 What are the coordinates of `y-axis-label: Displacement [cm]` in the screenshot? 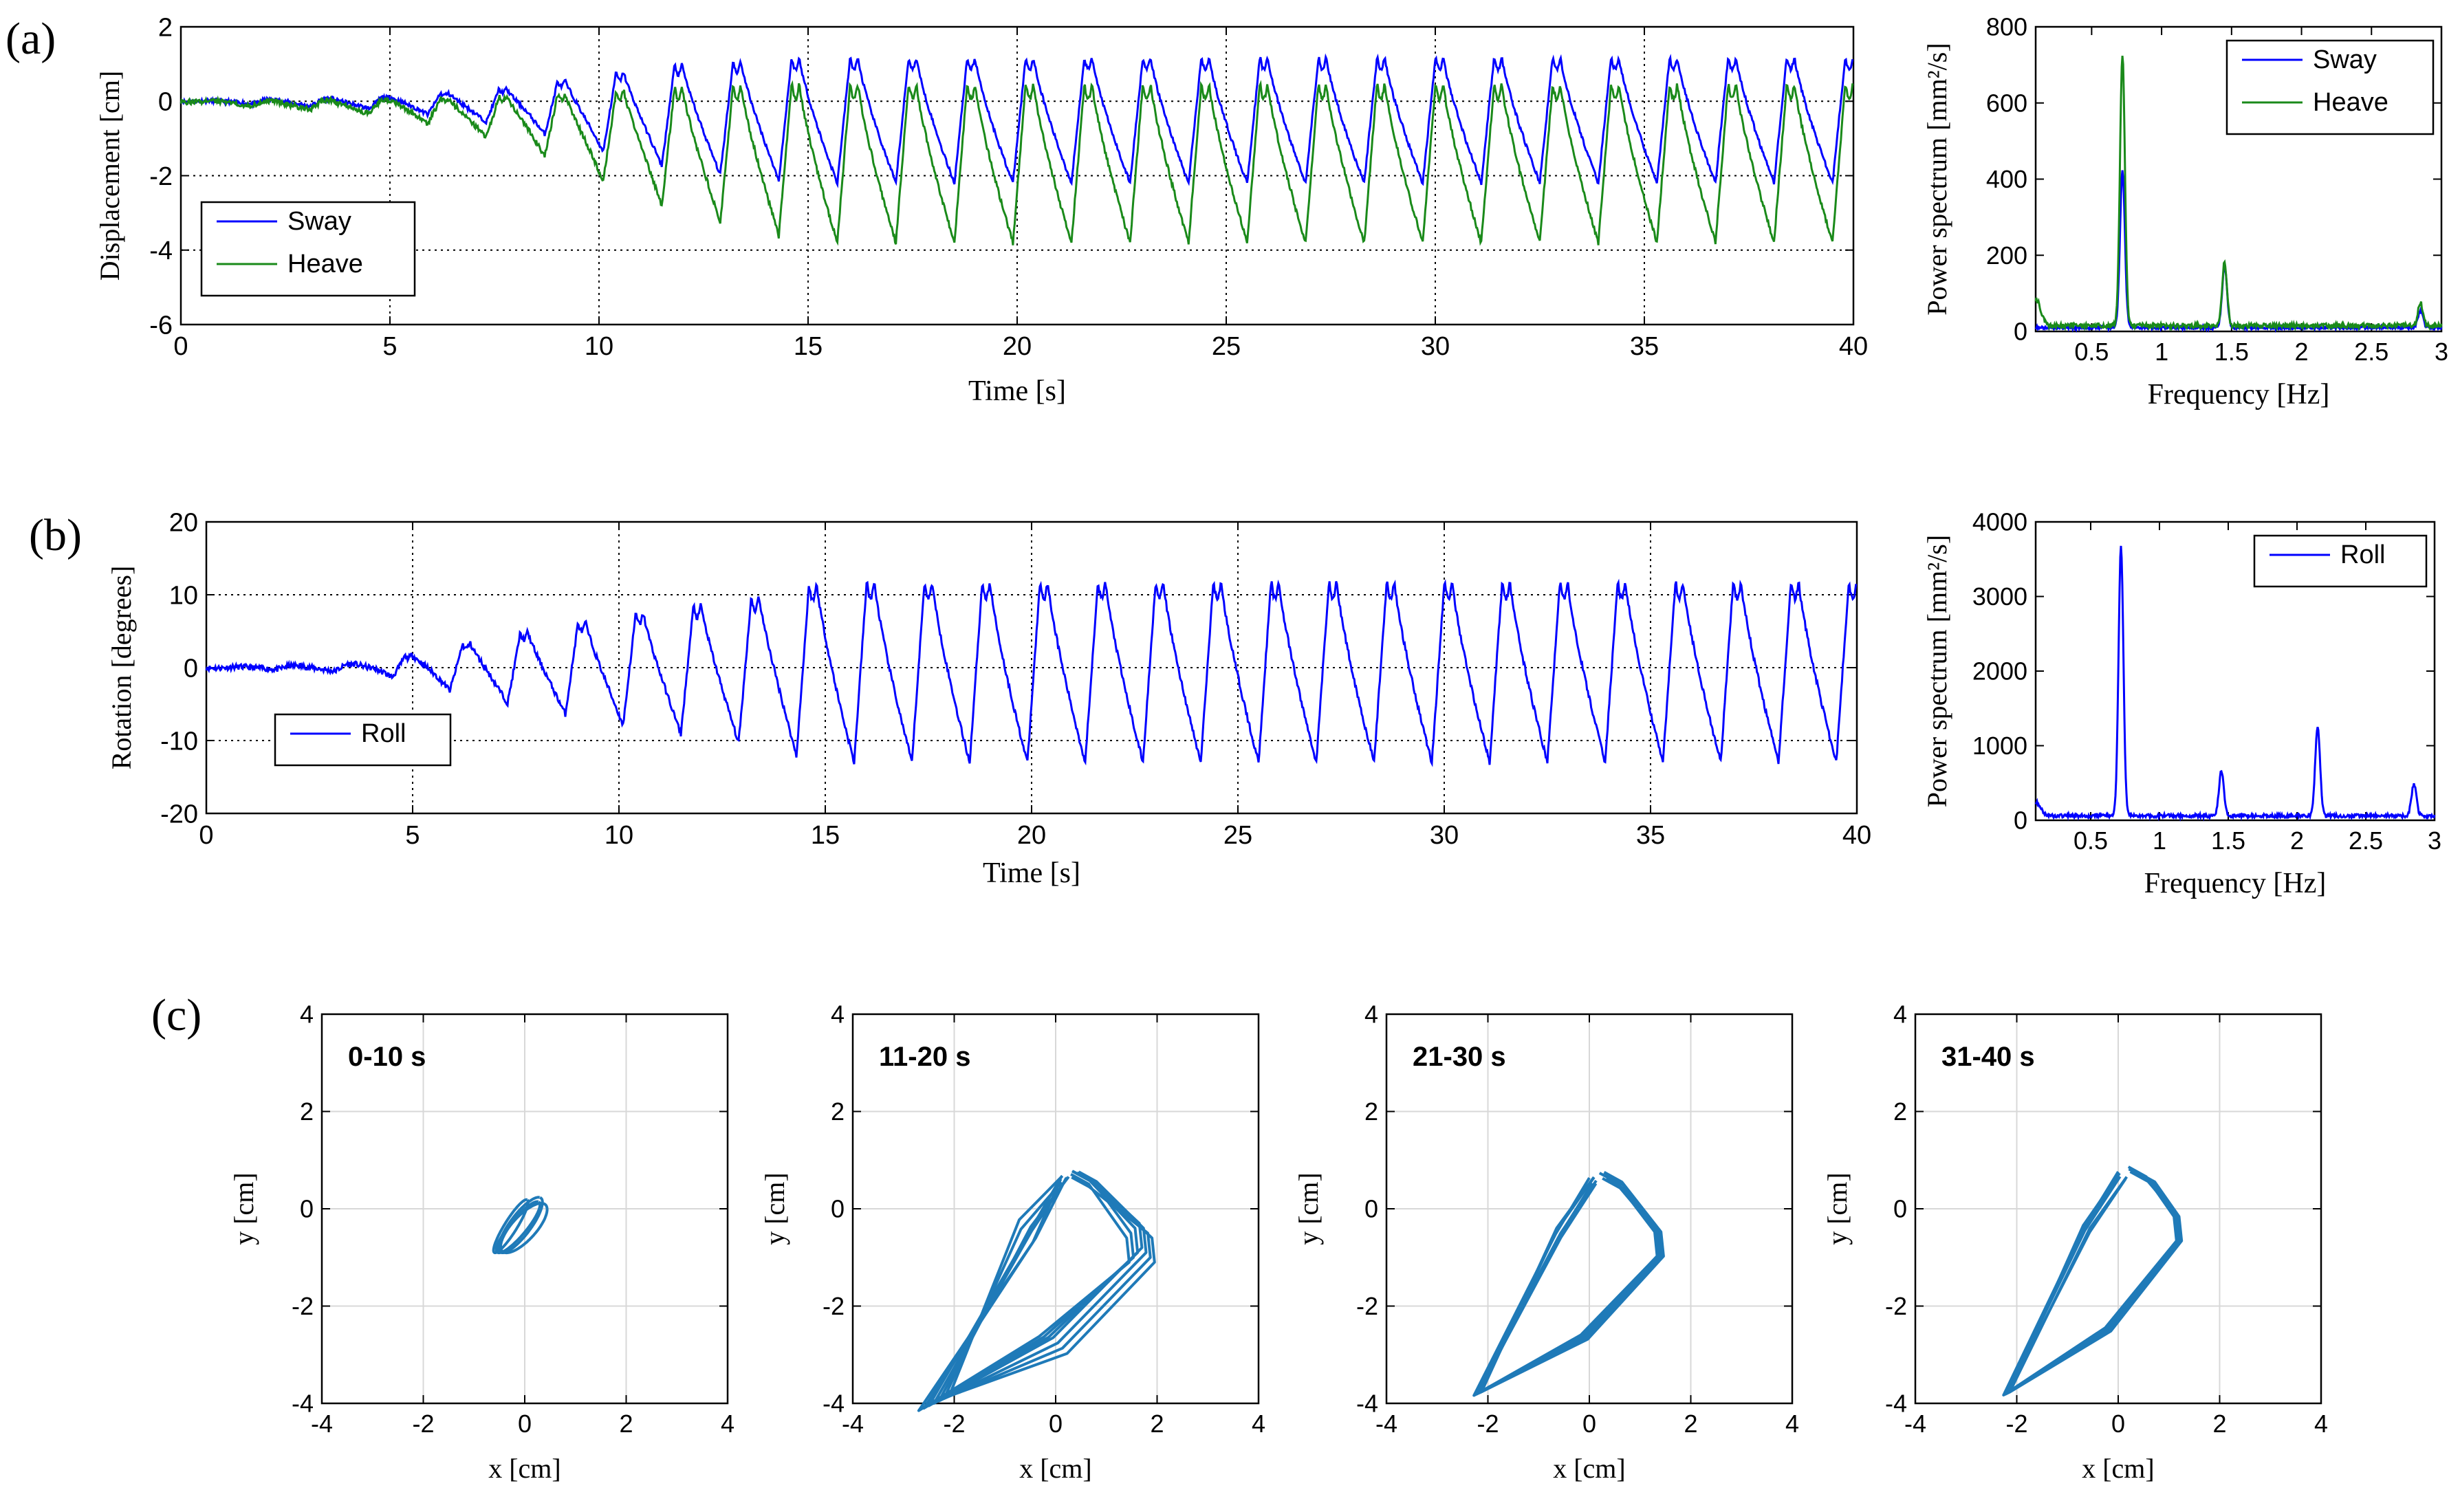 It's located at (109, 176).